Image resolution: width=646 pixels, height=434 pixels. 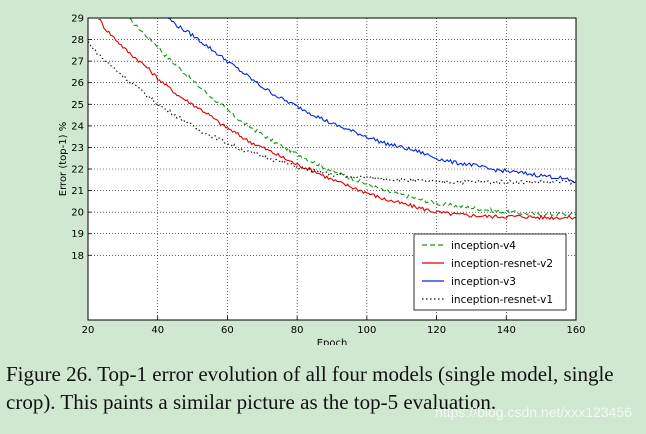 What do you see at coordinates (77, 191) in the screenshot?
I see `y-tick-label: 21` at bounding box center [77, 191].